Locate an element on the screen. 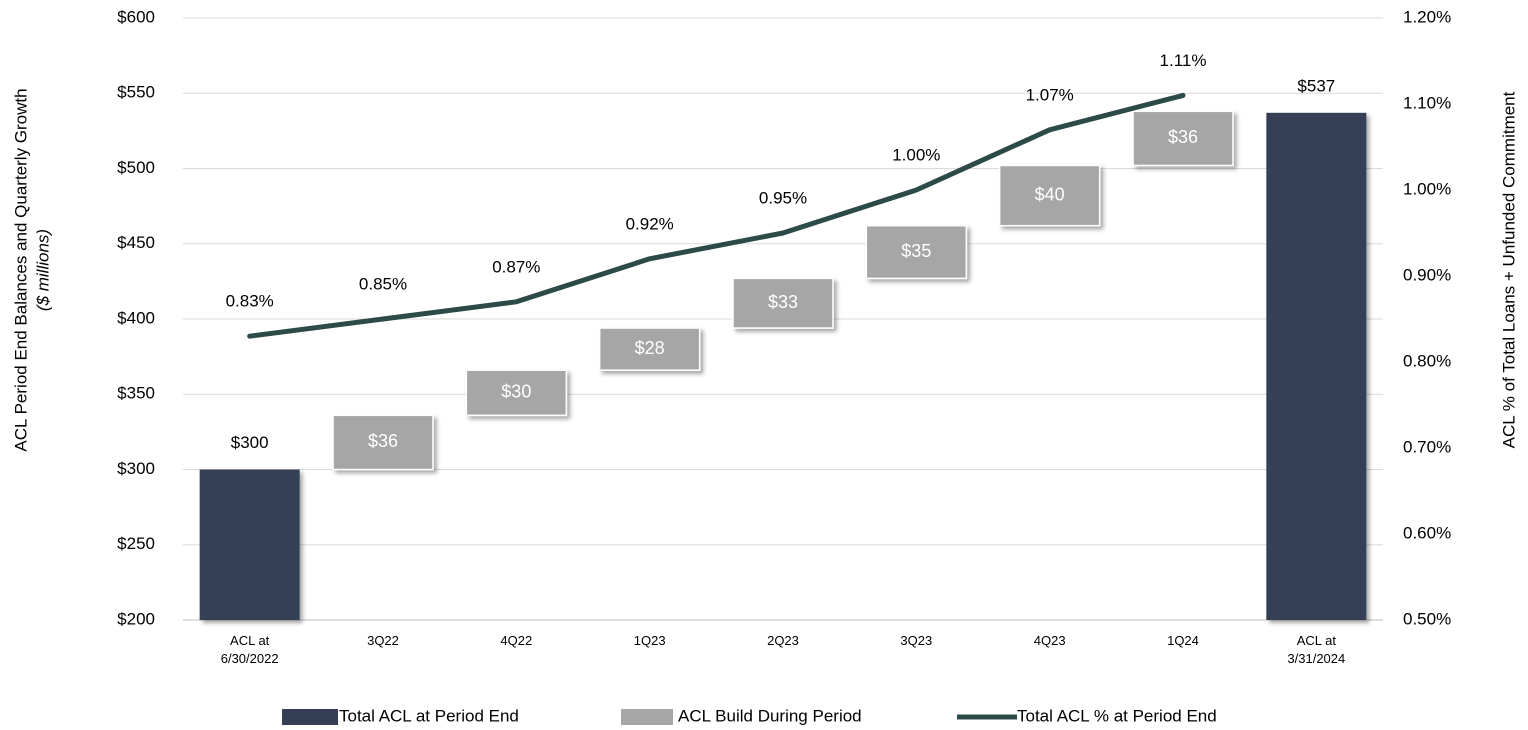  build-value-label: $30 is located at coordinates (516, 391).